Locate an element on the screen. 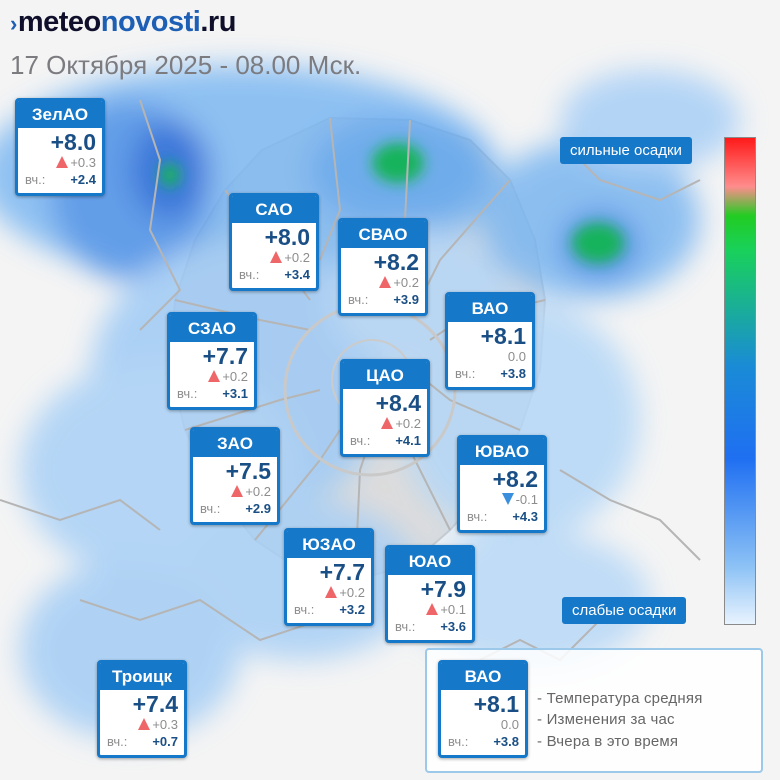 The width and height of the screenshot is (780, 780). yesterday-row: вч.: +4.1 is located at coordinates (385, 443).